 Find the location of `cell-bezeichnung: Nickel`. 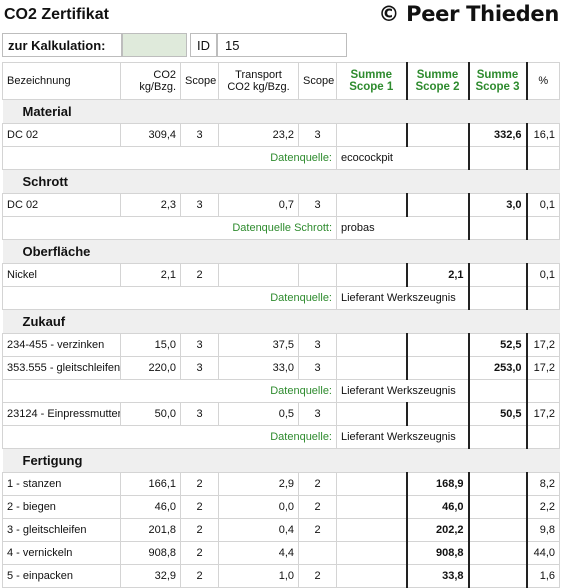

cell-bezeichnung: Nickel is located at coordinates (61, 275).